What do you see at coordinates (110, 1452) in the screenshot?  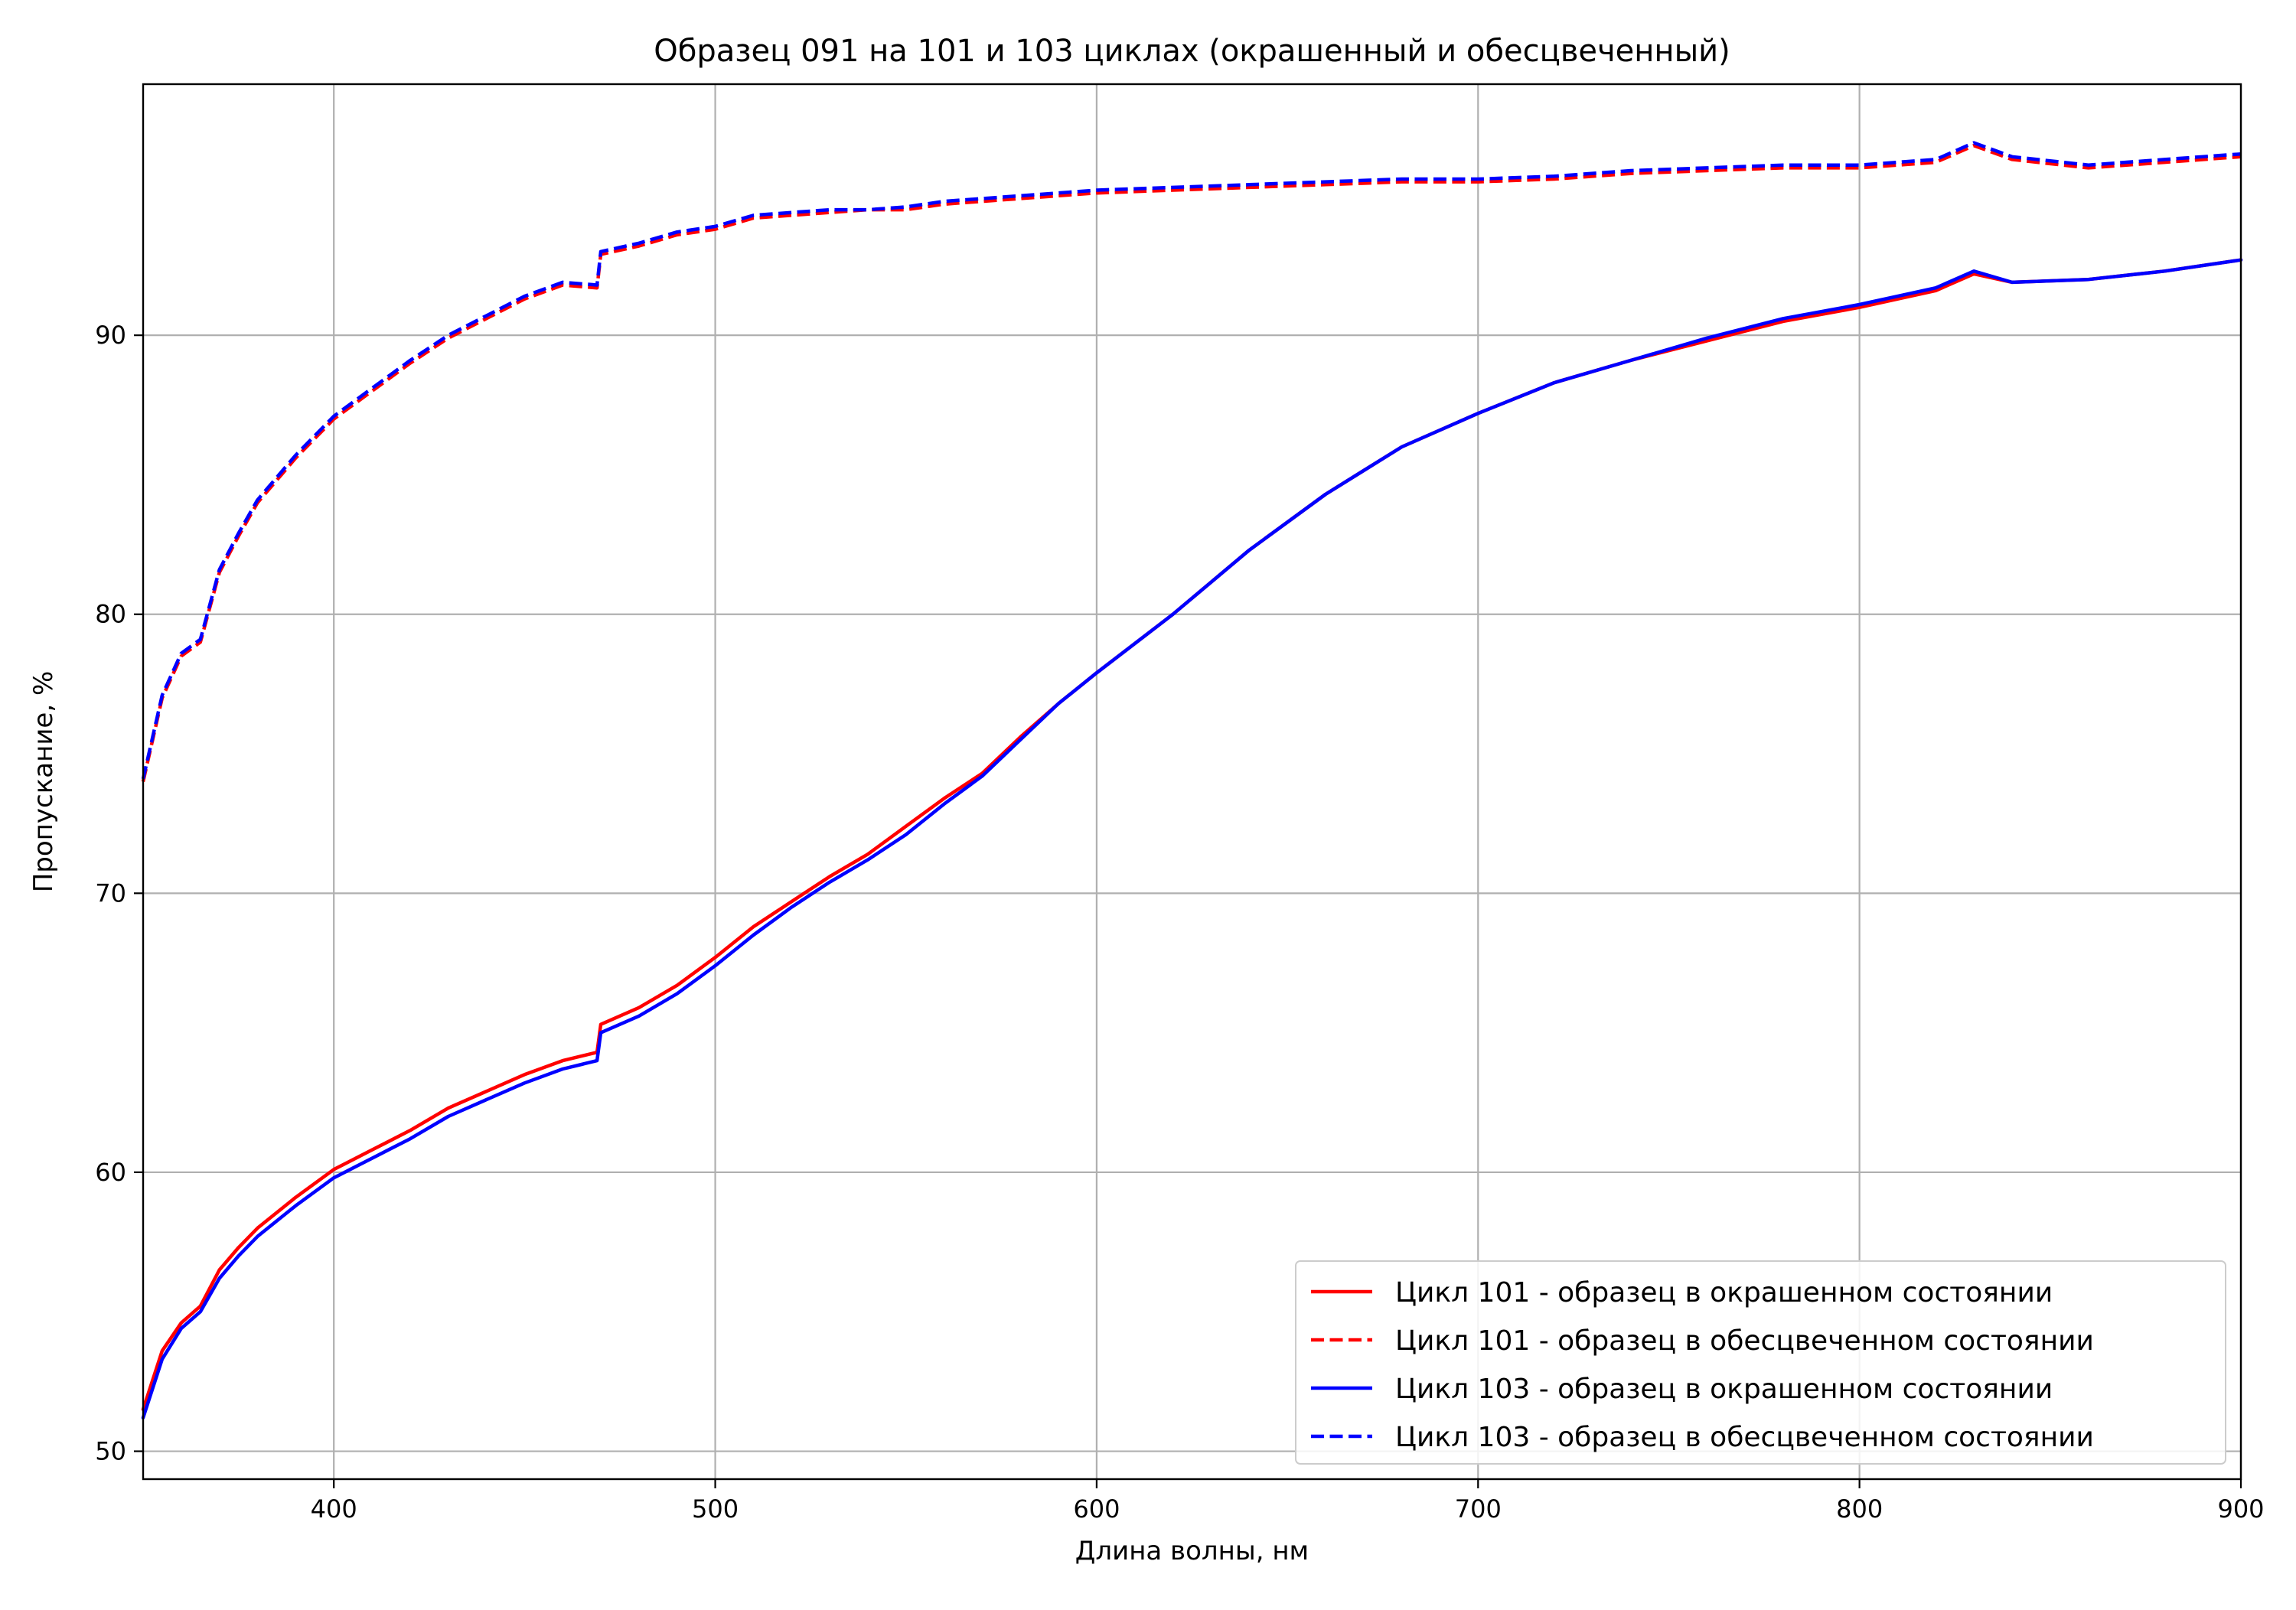 I see `y-tick-label: 50` at bounding box center [110, 1452].